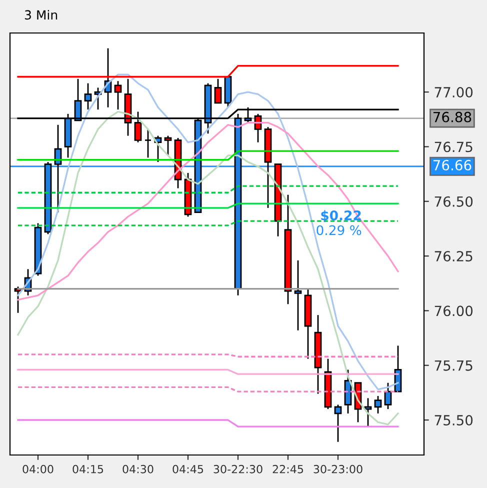  I want to click on x-tick-label: 04:45, so click(188, 469).